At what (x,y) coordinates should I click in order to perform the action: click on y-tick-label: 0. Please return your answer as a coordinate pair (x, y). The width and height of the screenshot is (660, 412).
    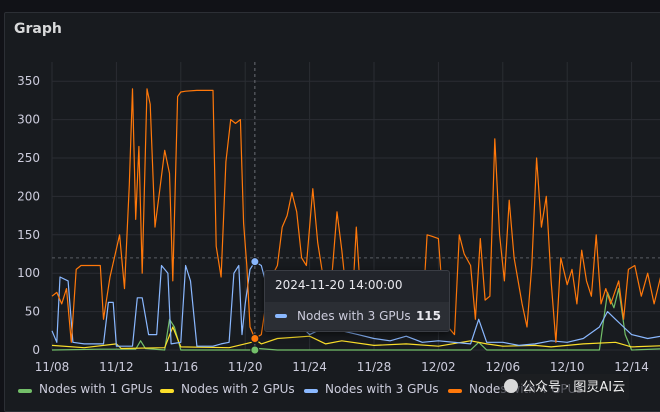
    Looking at the image, I should click on (36, 350).